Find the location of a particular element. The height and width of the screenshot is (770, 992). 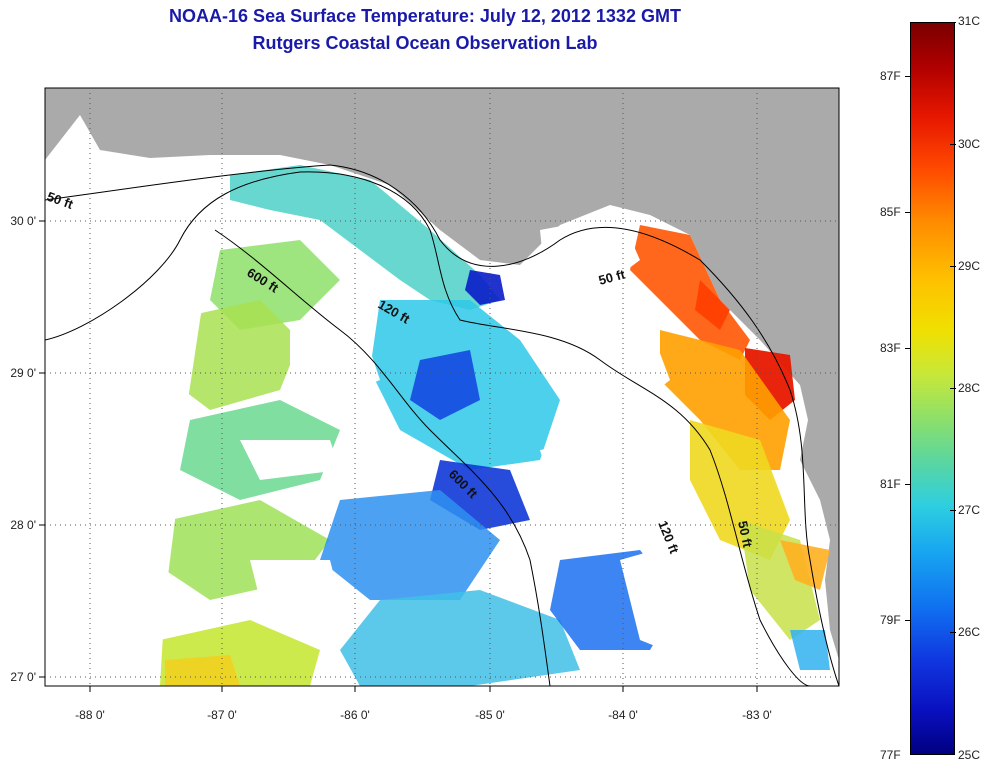

celsius-label: 29C is located at coordinates (969, 266).